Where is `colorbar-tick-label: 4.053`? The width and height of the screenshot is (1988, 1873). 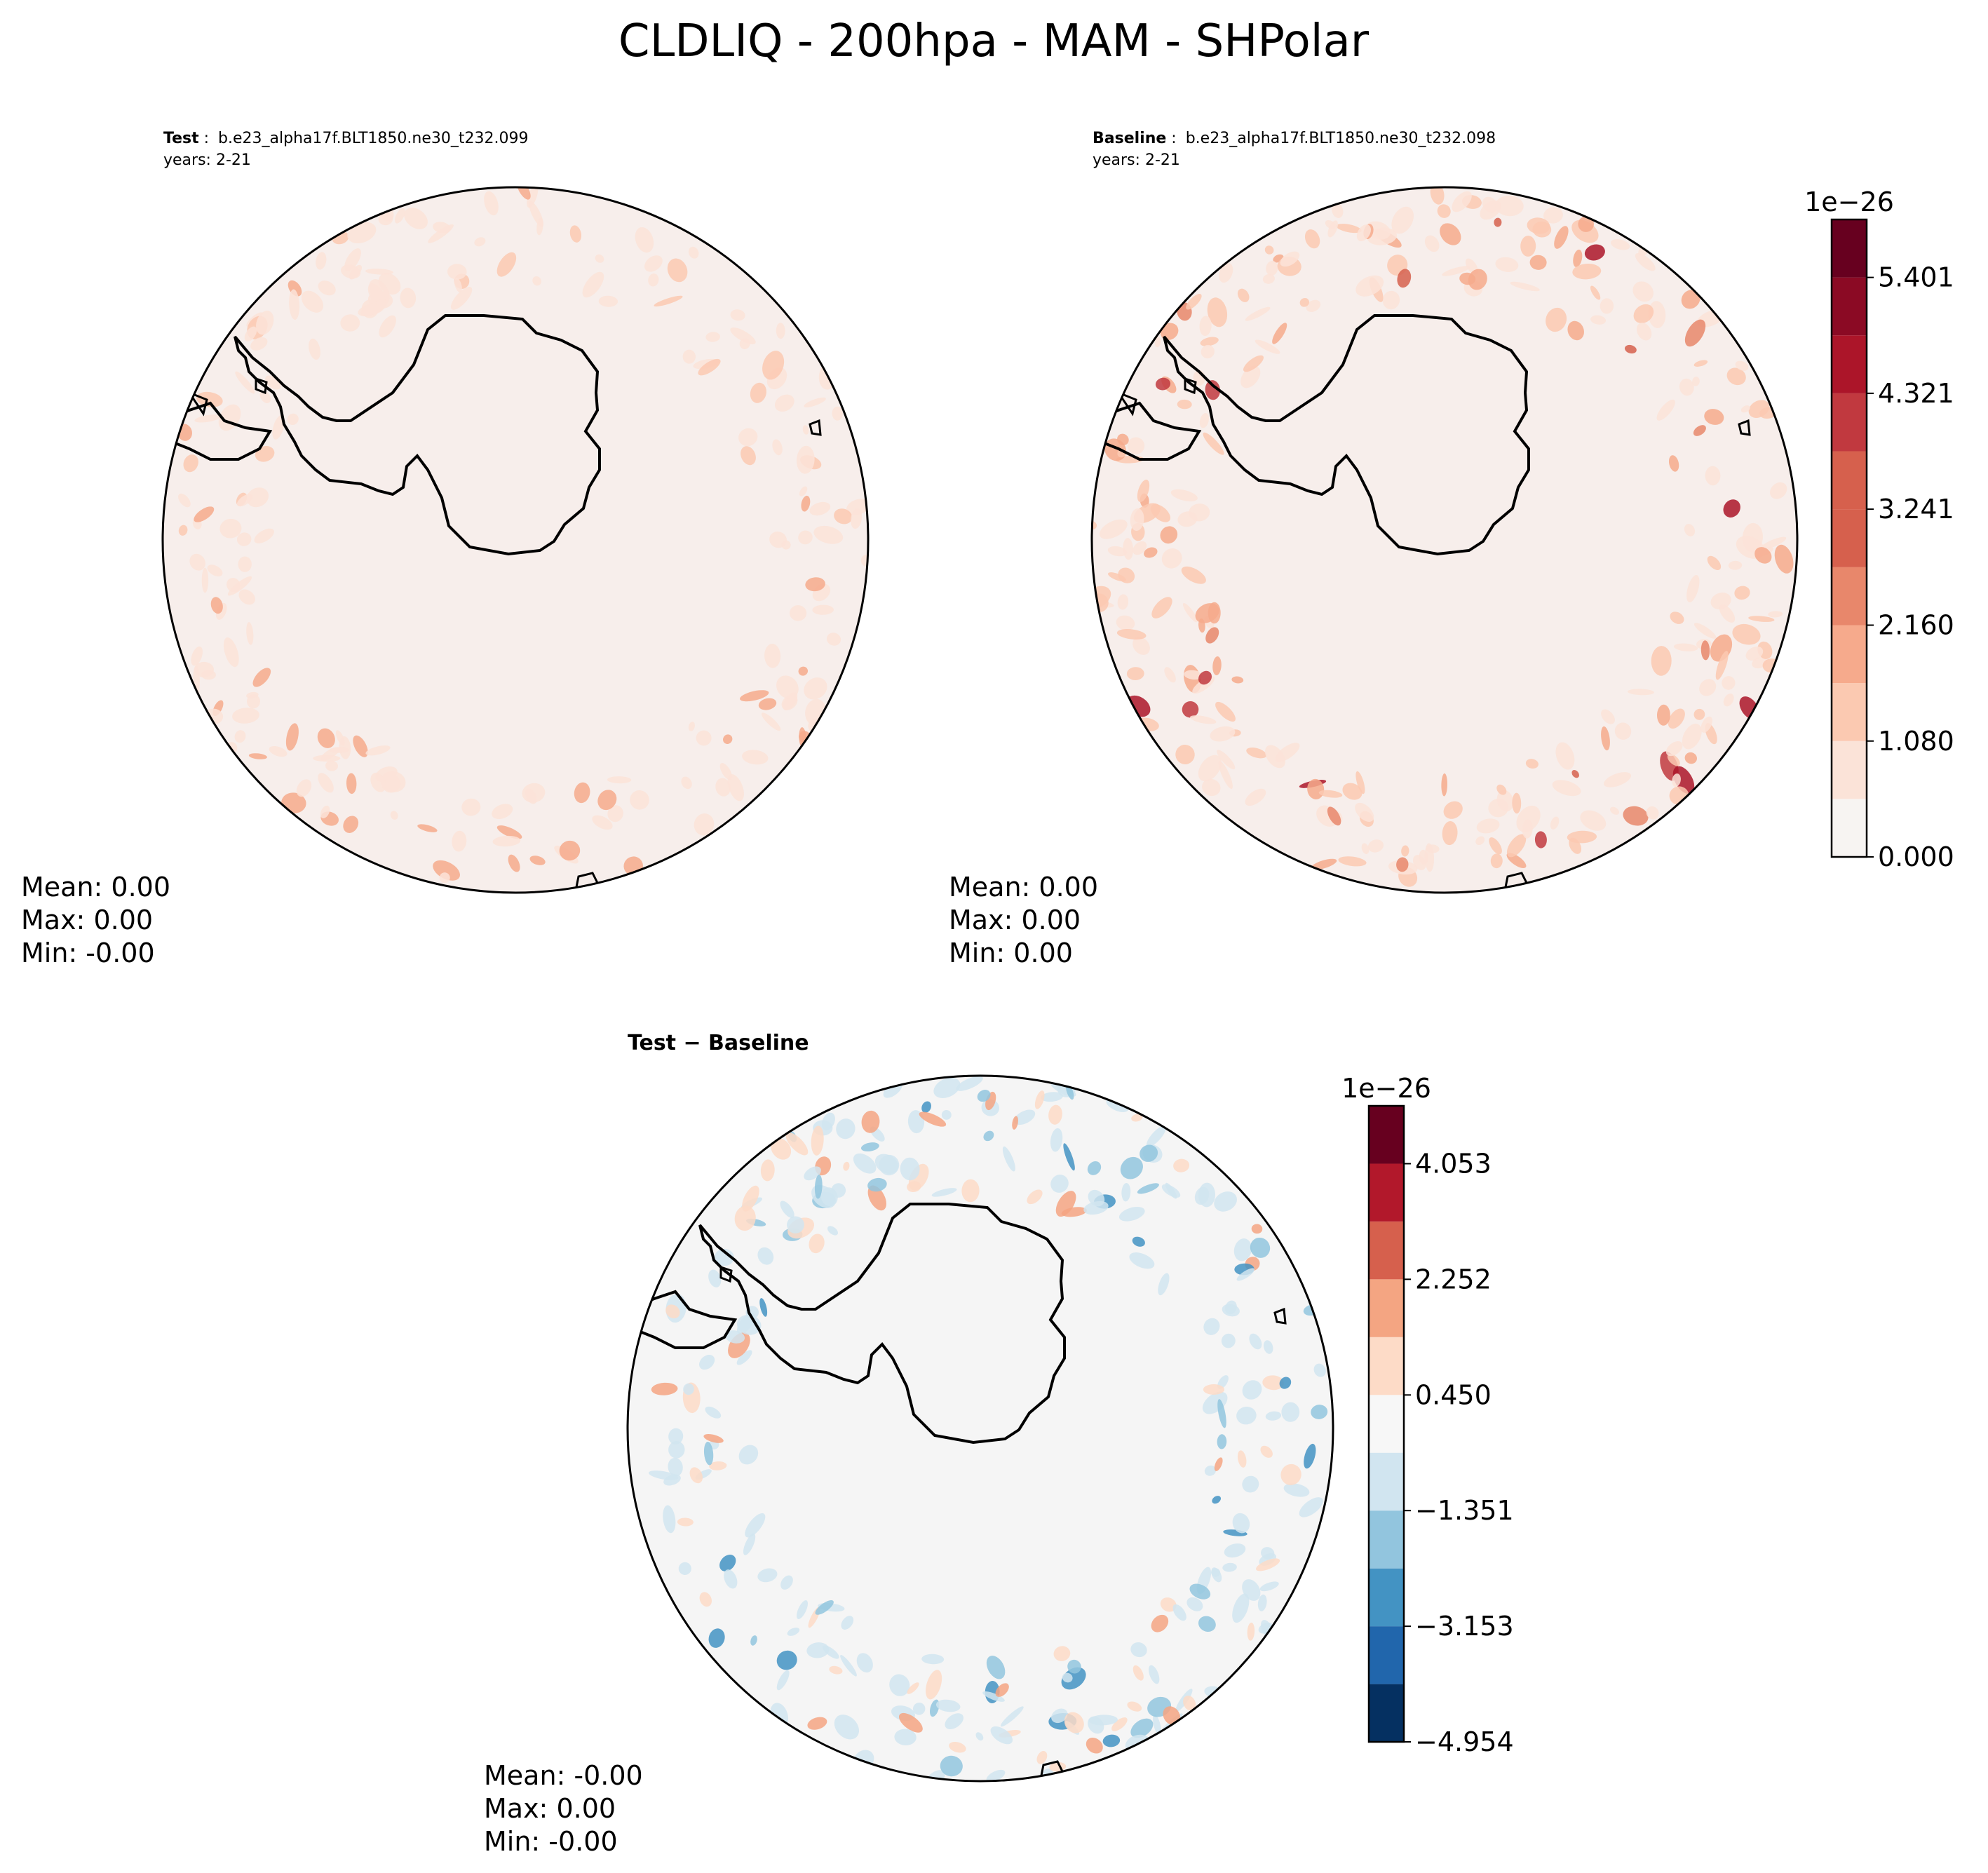 colorbar-tick-label: 4.053 is located at coordinates (1453, 1163).